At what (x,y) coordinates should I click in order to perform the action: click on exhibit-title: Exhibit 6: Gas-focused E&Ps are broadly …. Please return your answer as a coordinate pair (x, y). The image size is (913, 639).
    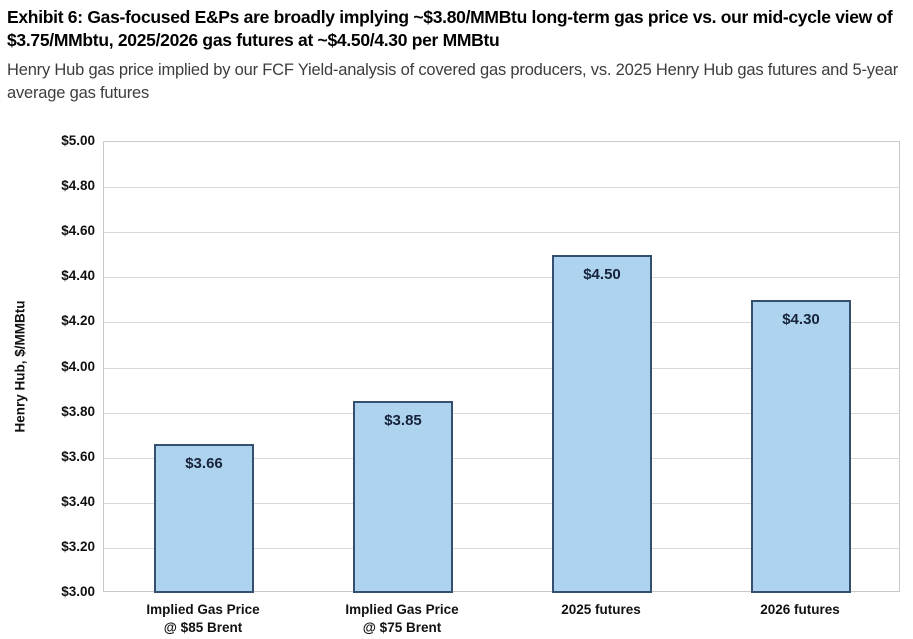
    Looking at the image, I should click on (450, 29).